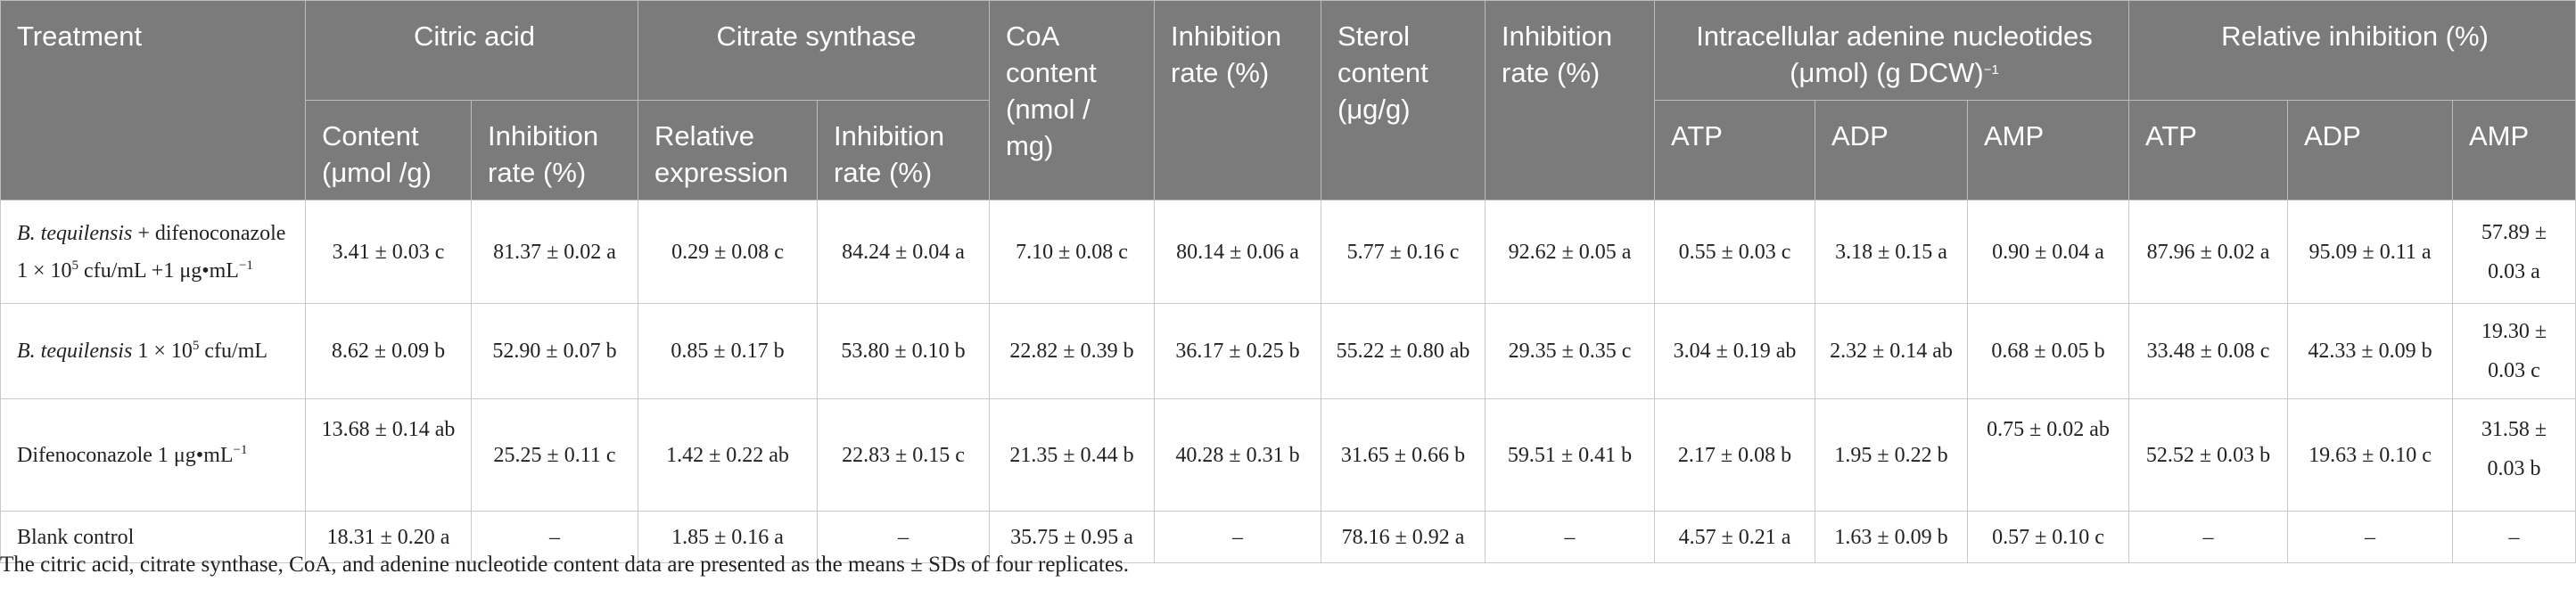 This screenshot has height=590, width=2576. What do you see at coordinates (2048, 537) in the screenshot?
I see `table-cell: 0.57 ± 0.10 c` at bounding box center [2048, 537].